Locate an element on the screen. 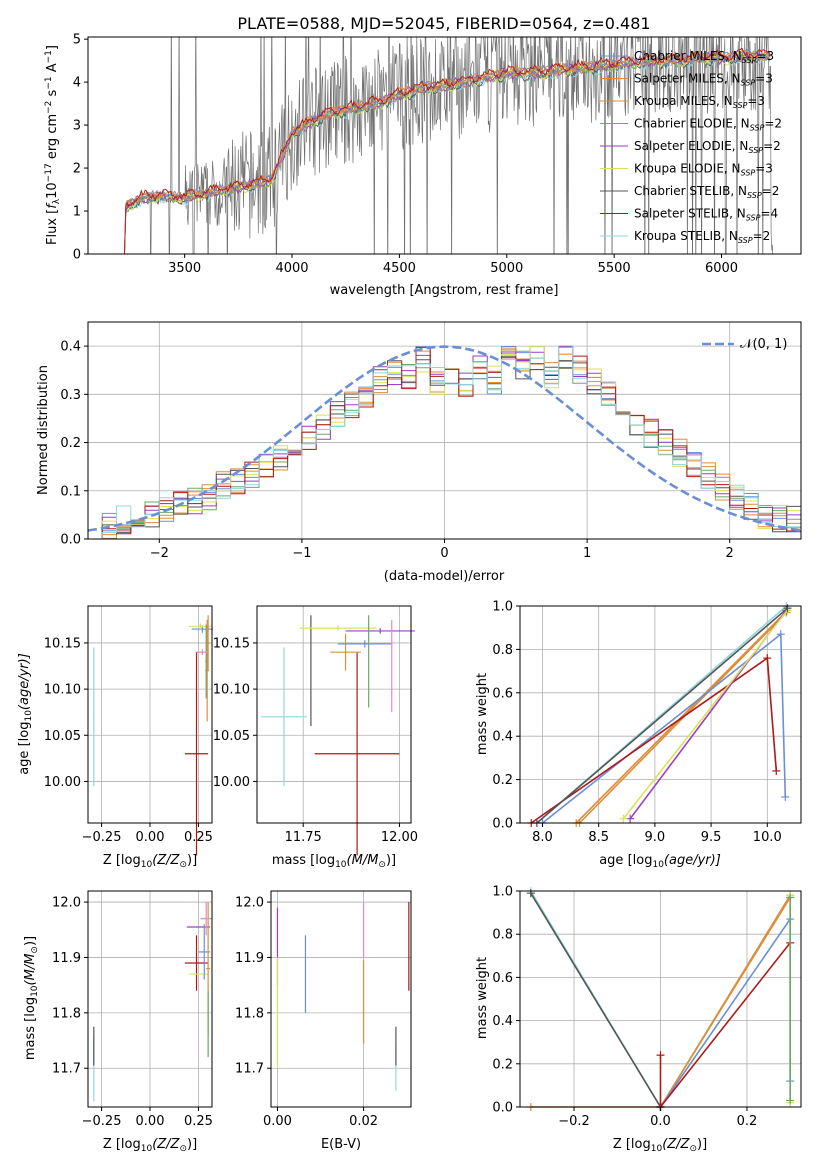  legend-label: Salpeter STELIB, NSSP=4 is located at coordinates (706, 215).